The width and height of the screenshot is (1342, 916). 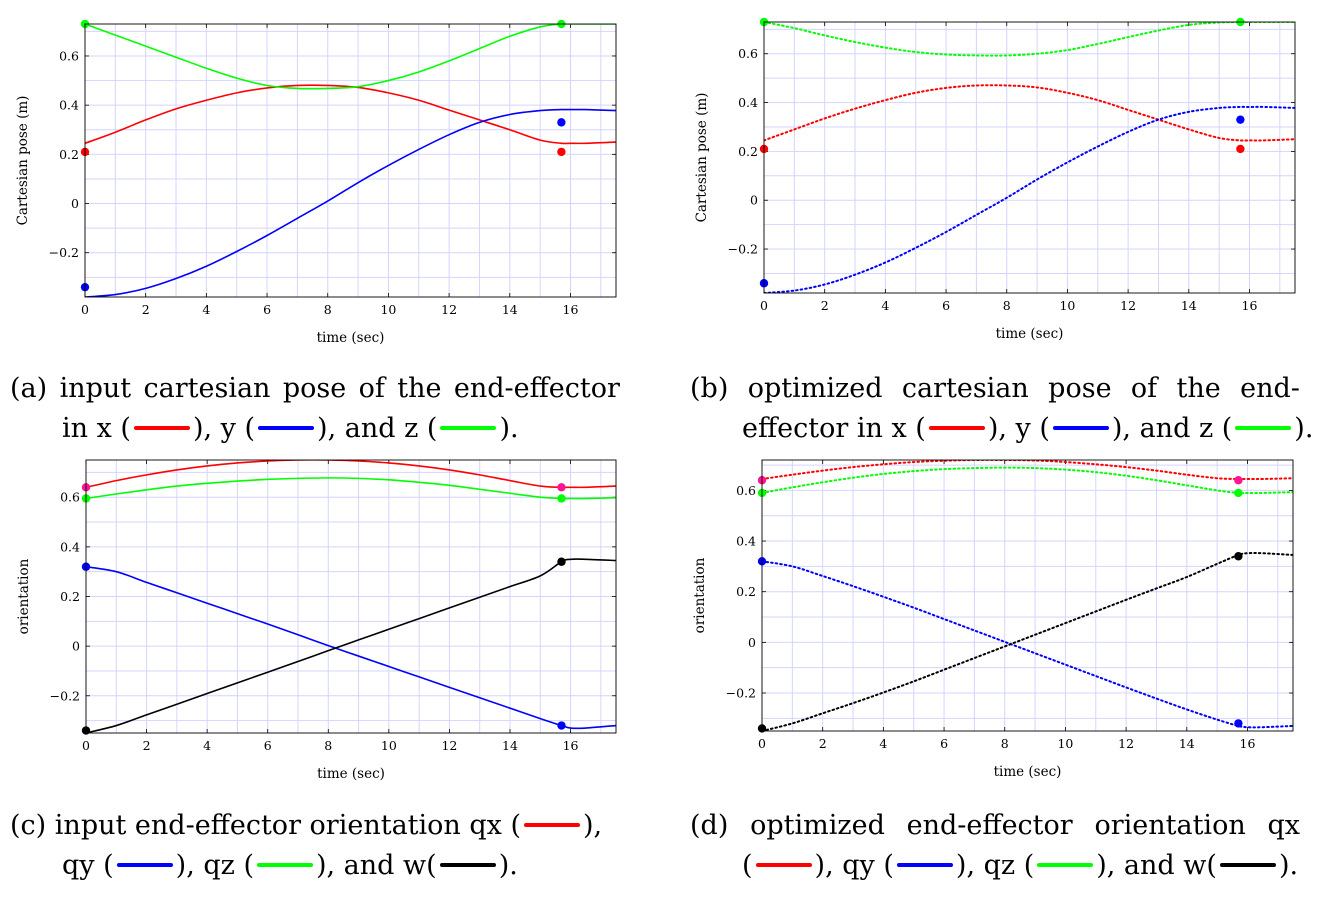 I want to click on x-tick-label: 12, so click(x=449, y=309).